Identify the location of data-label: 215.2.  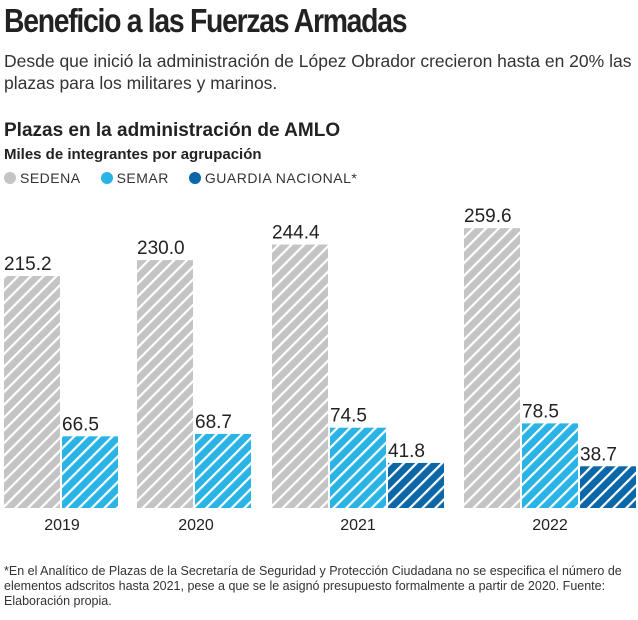
(28, 264).